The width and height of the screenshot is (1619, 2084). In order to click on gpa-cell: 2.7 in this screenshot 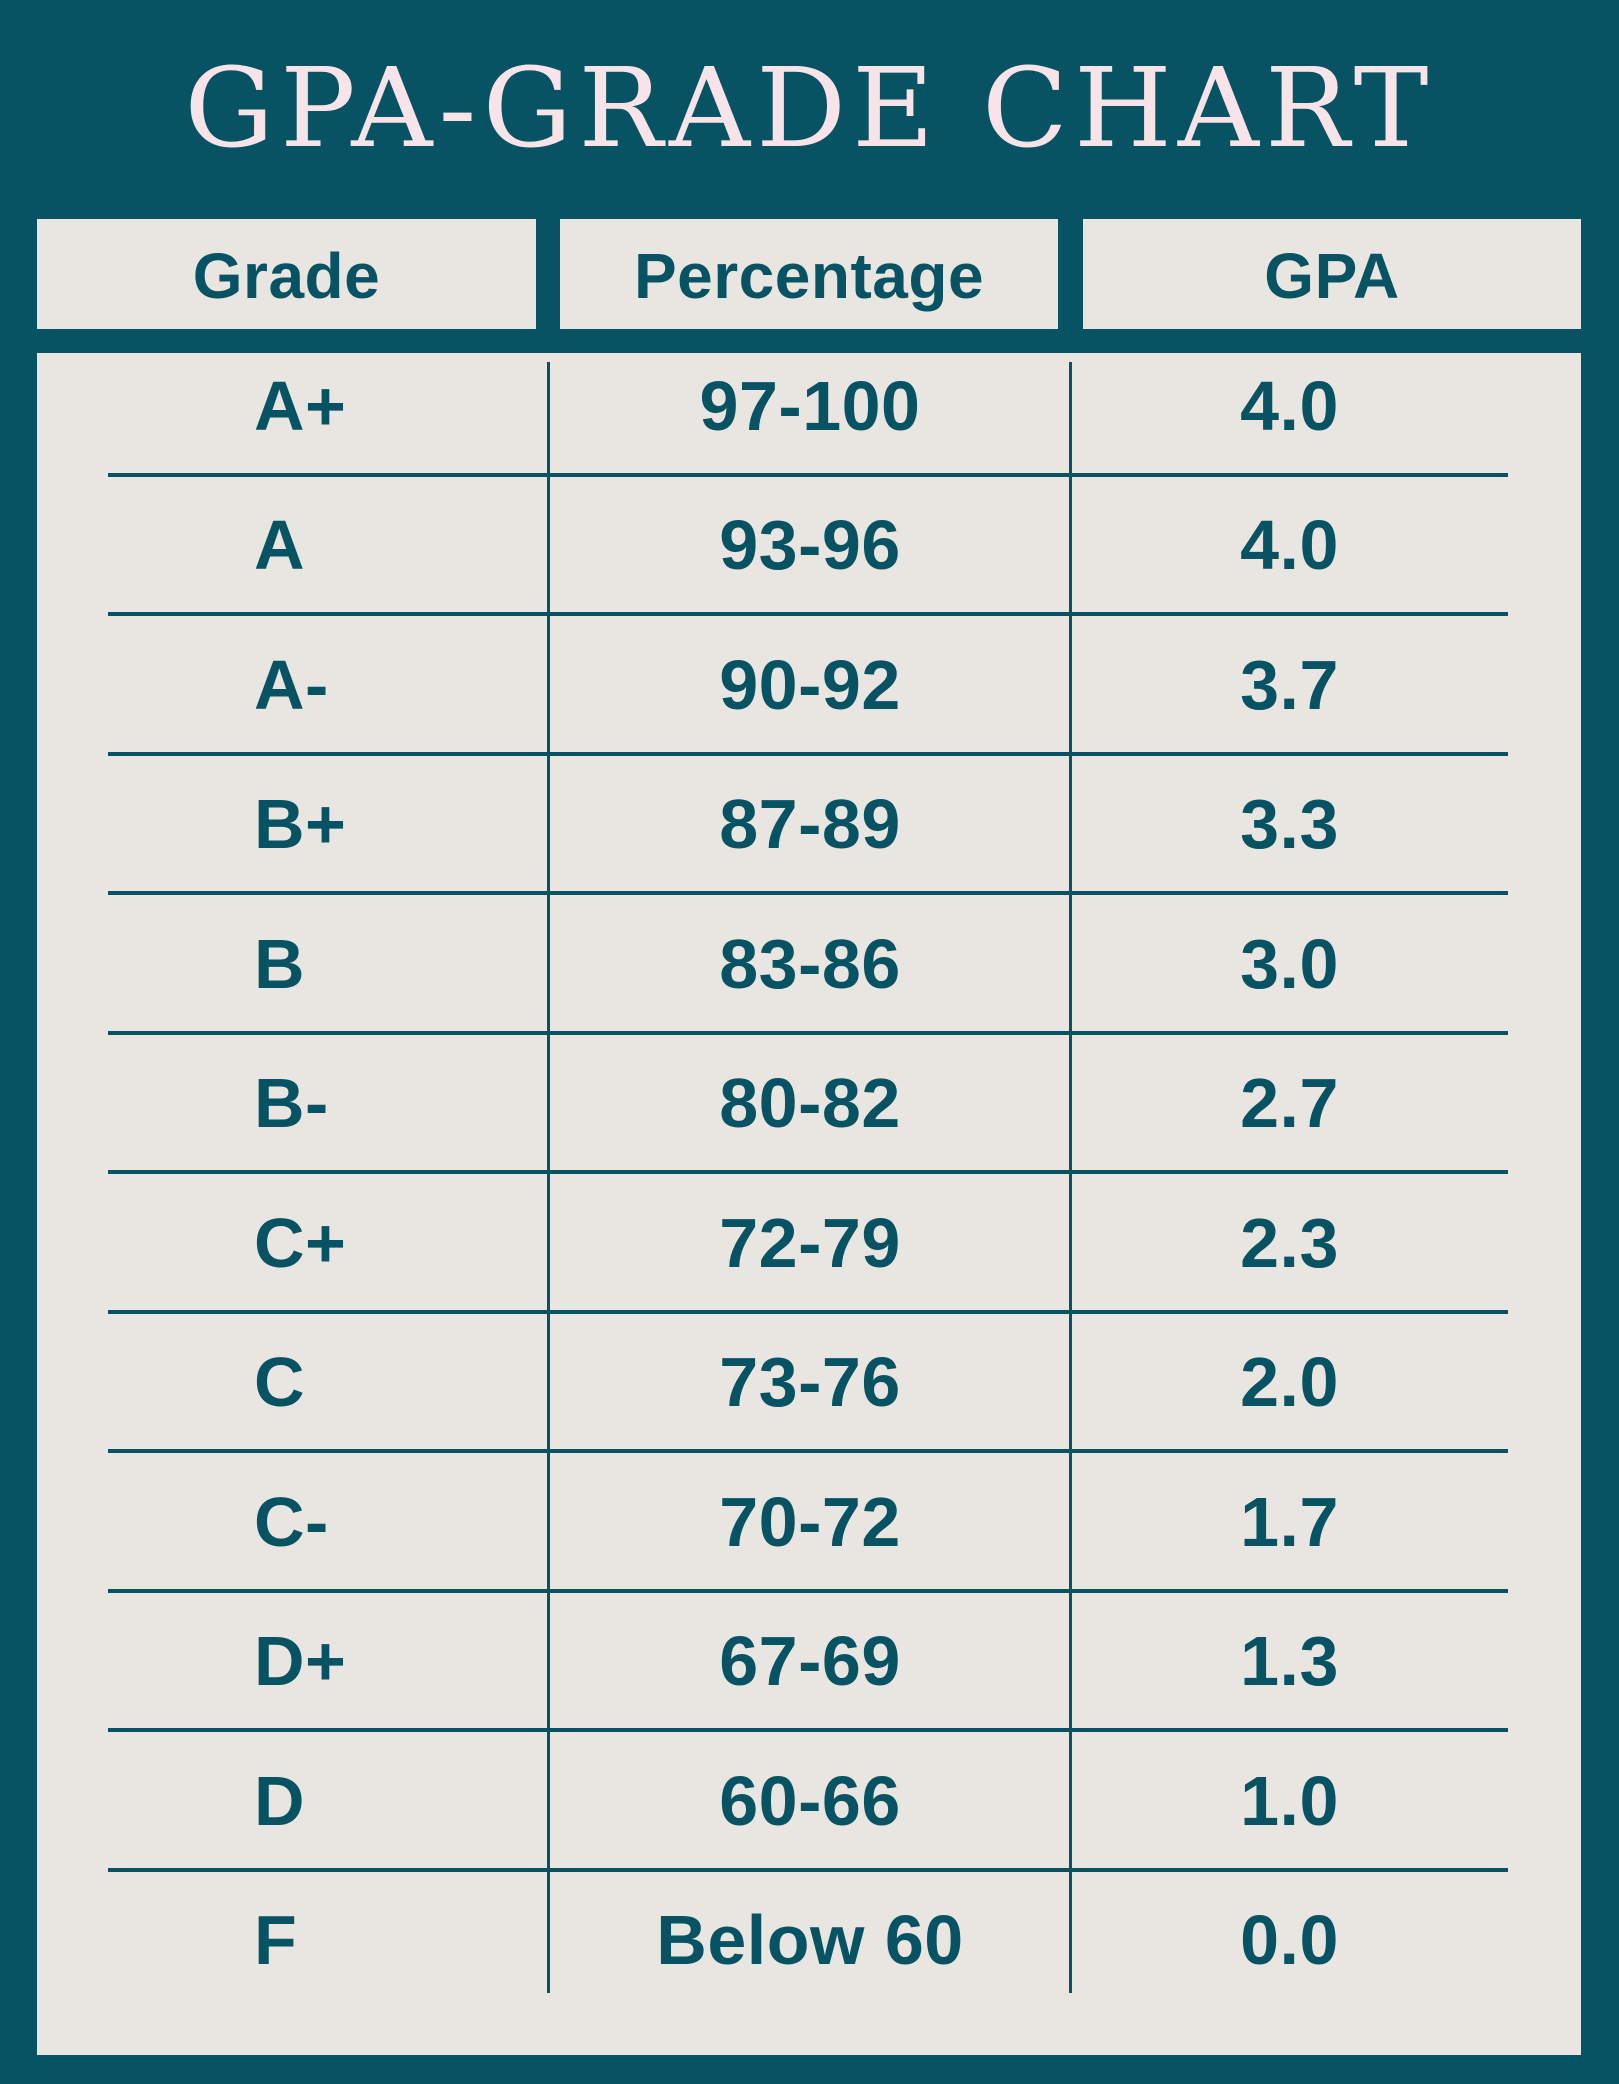, I will do `click(1289, 1102)`.